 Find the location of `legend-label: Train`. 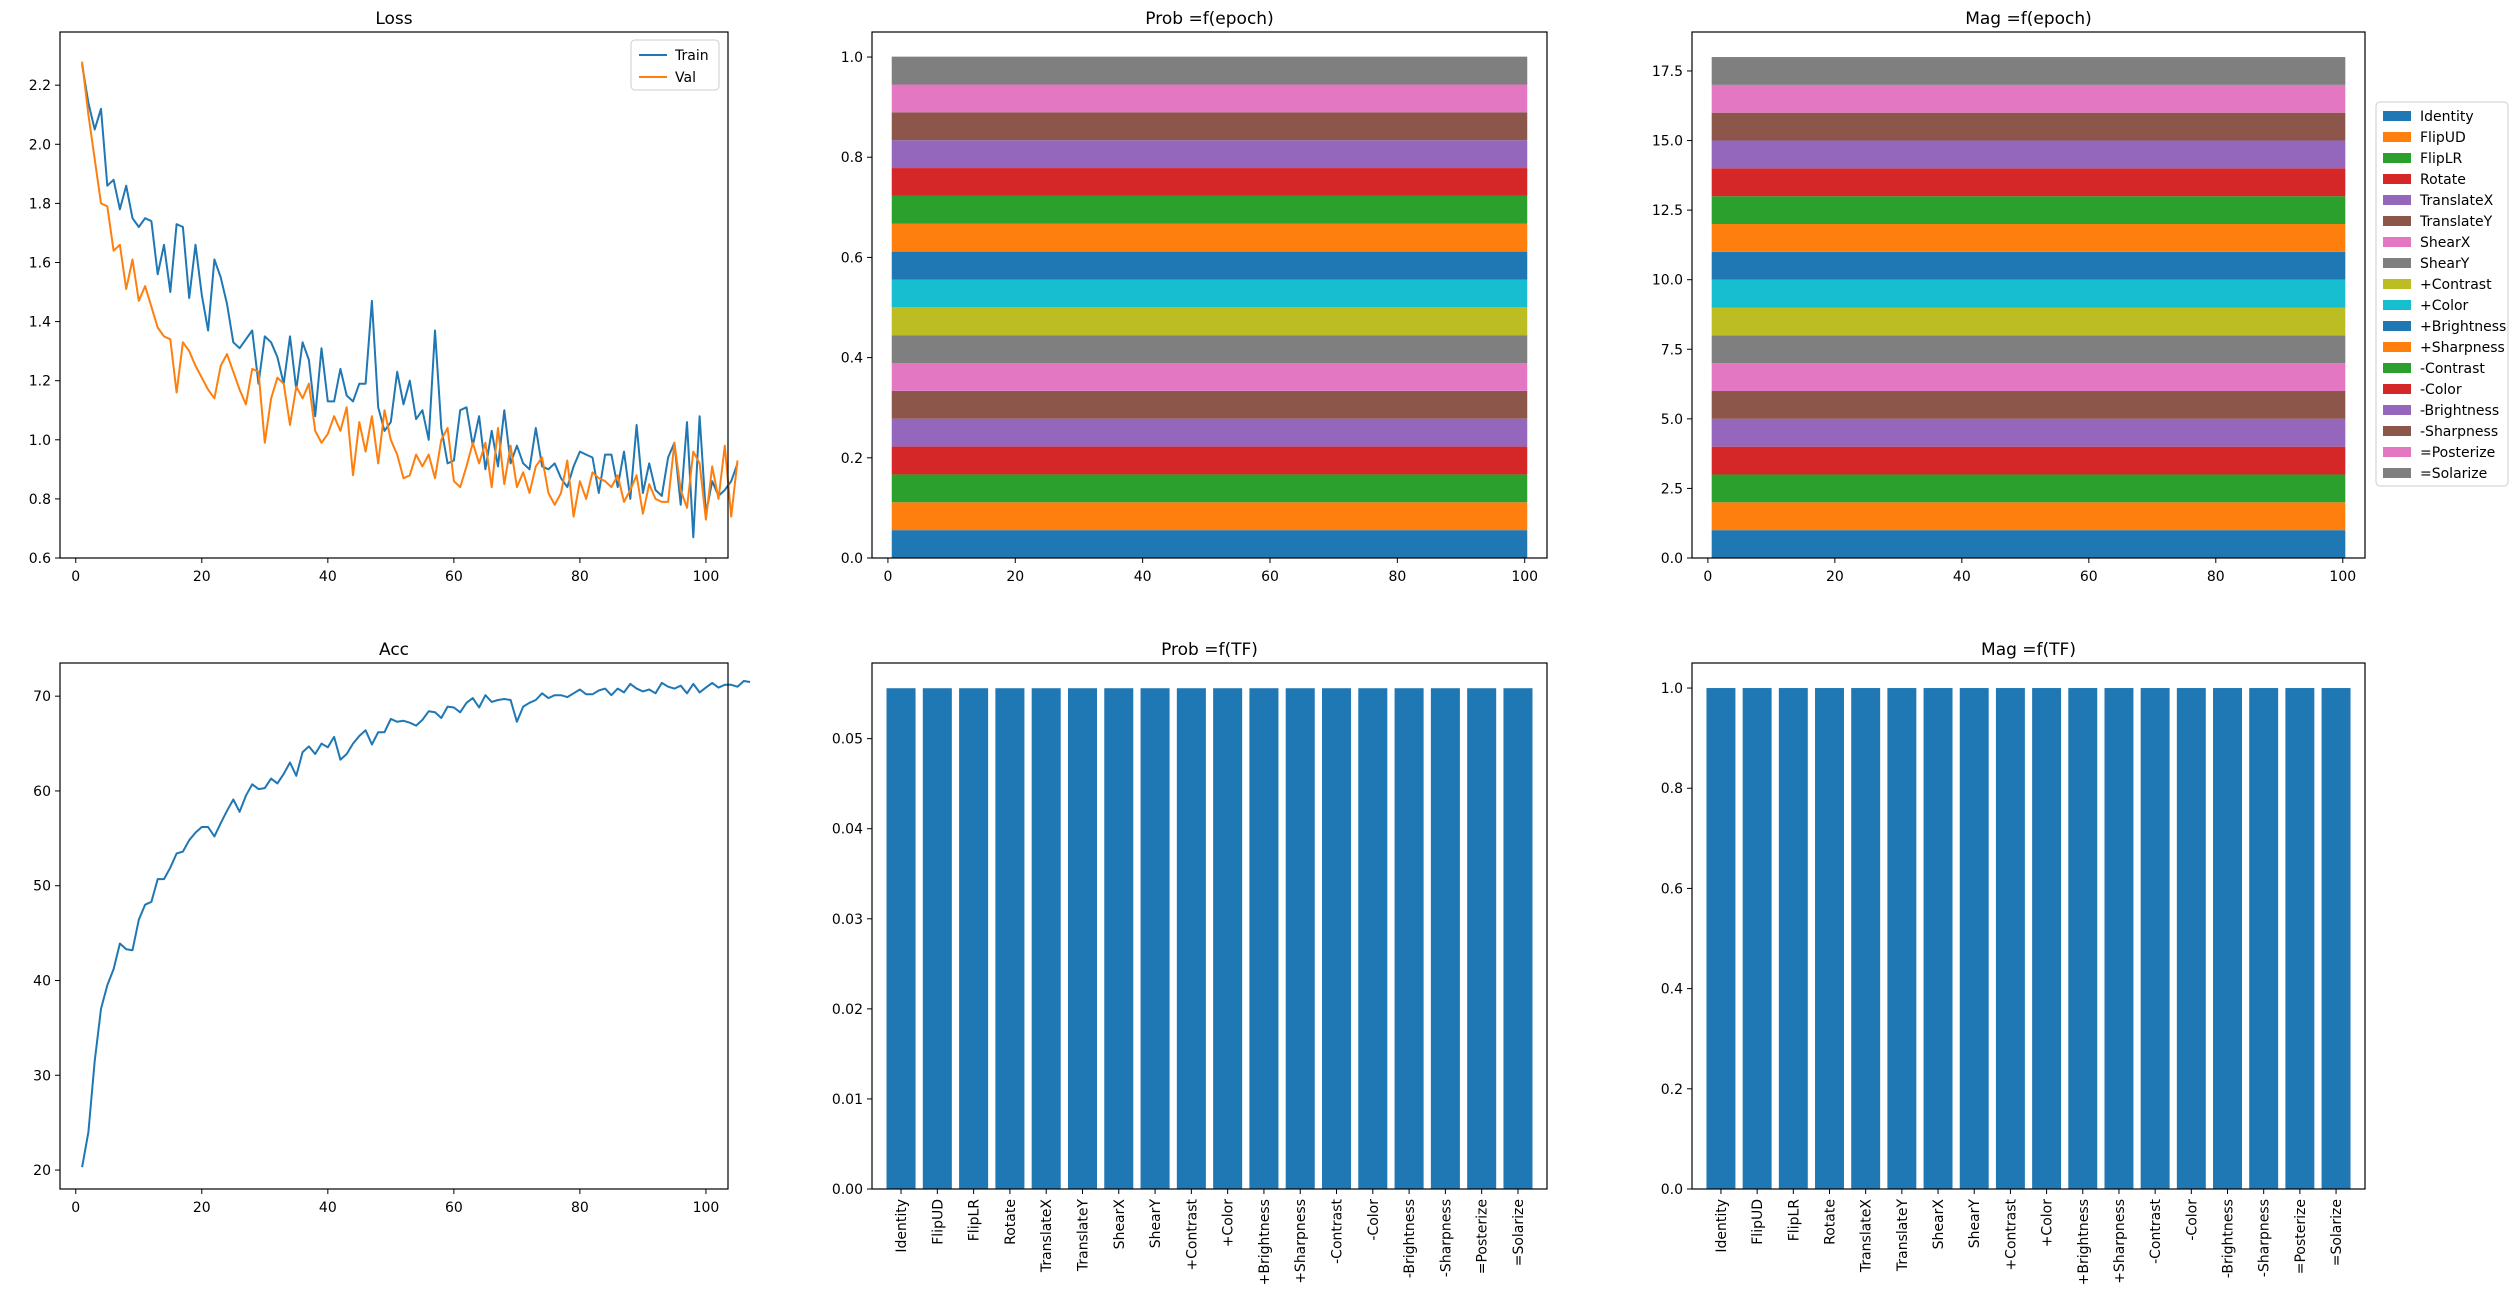

legend-label: Train is located at coordinates (691, 56).